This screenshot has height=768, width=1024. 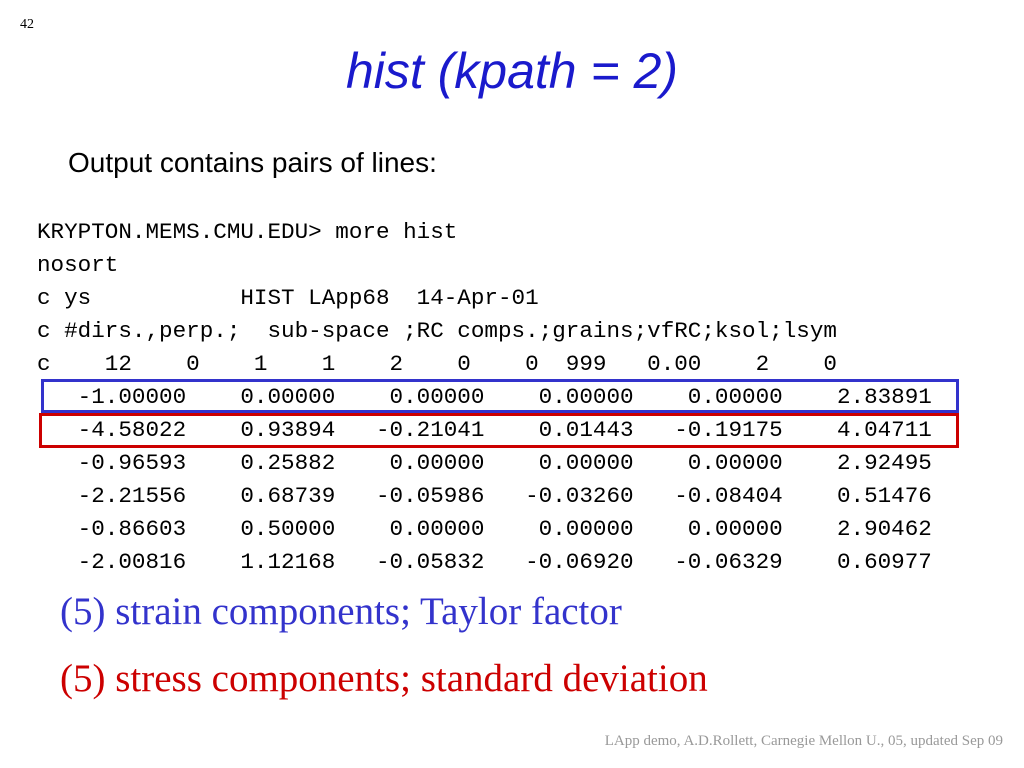 I want to click on stress-highlight, so click(x=499, y=430).